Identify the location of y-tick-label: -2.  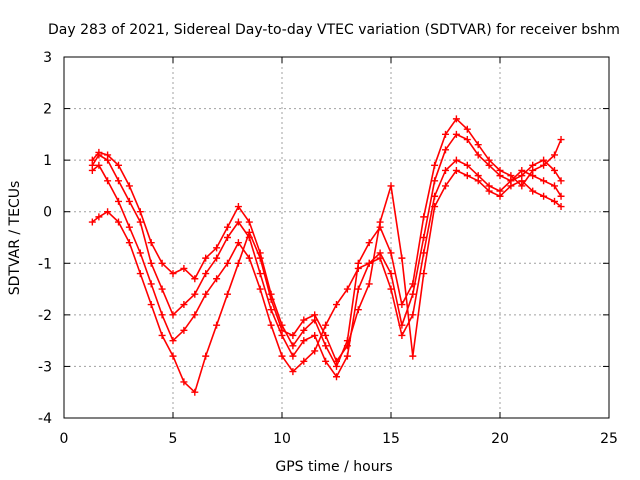
(45, 316).